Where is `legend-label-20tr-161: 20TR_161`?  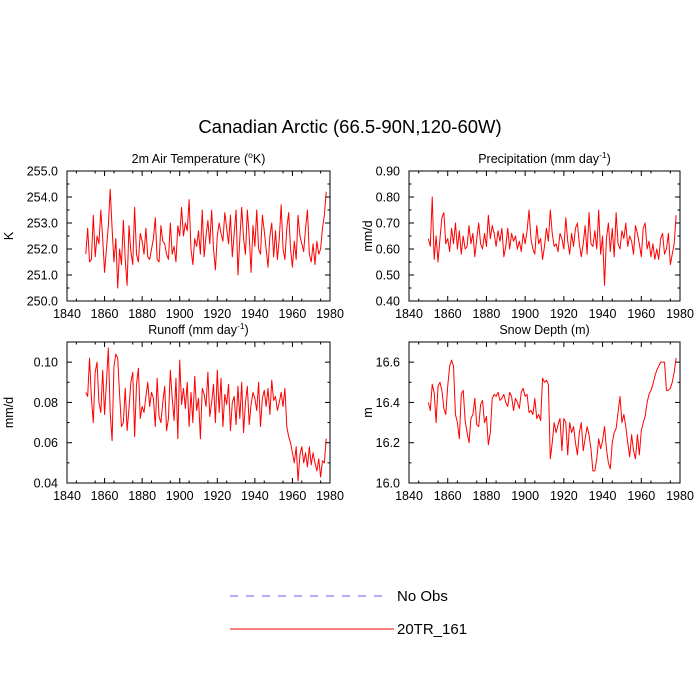
legend-label-20tr-161: 20TR_161 is located at coordinates (432, 629).